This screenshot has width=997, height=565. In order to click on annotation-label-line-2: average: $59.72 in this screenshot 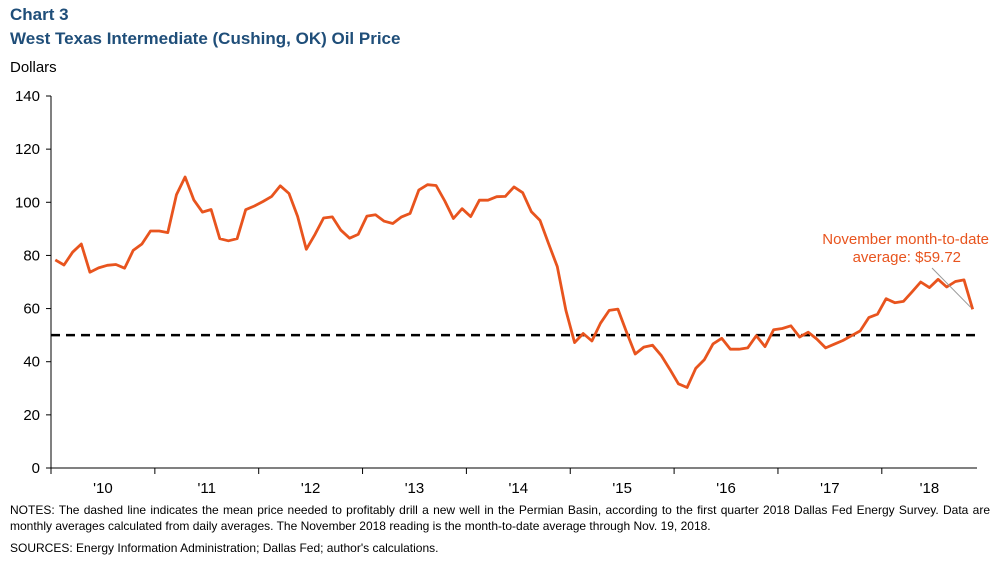, I will do `click(907, 257)`.